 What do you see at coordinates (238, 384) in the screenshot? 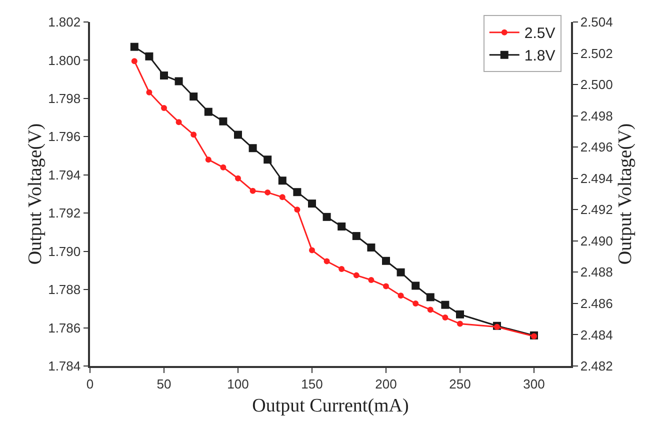
I see `x-tick-label: 100` at bounding box center [238, 384].